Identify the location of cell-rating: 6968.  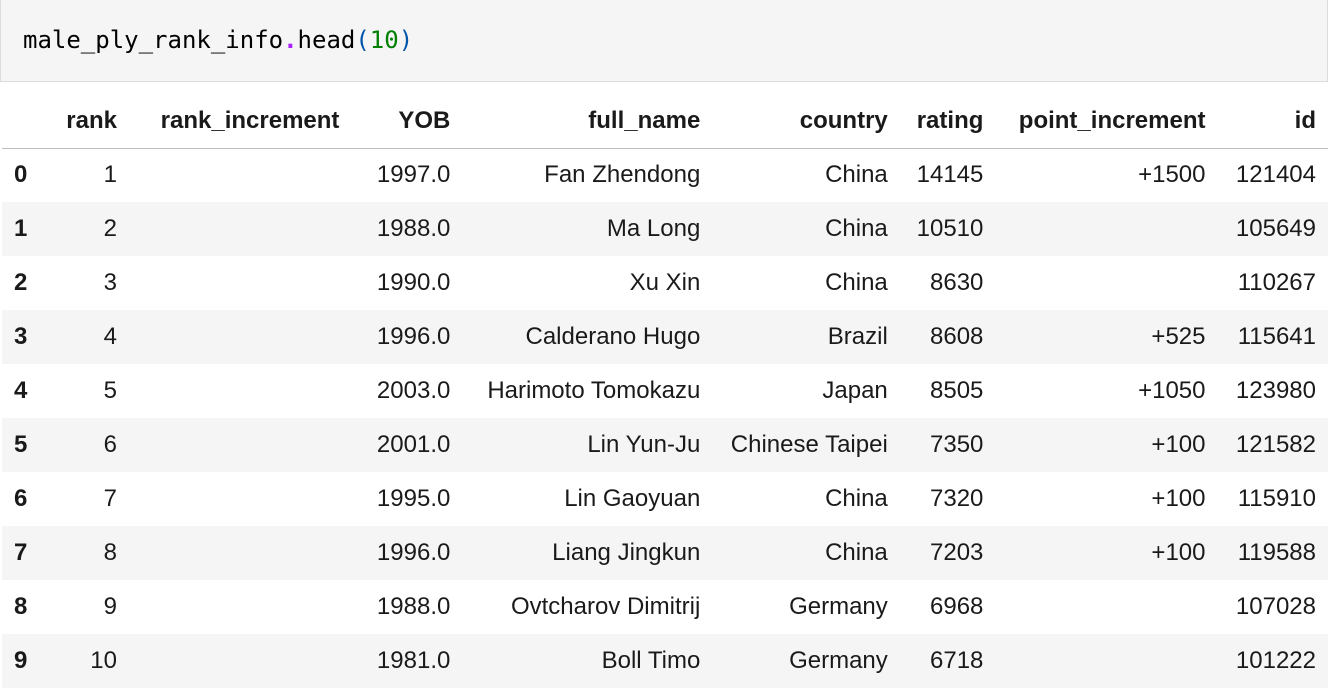
(957, 606).